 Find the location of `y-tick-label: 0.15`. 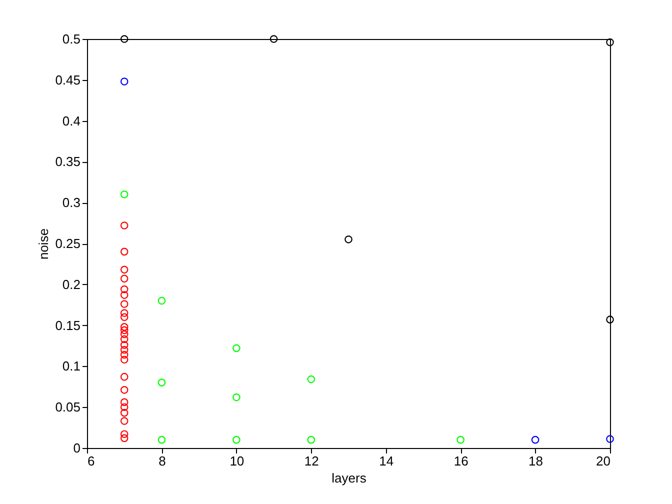

y-tick-label: 0.15 is located at coordinates (67, 325).